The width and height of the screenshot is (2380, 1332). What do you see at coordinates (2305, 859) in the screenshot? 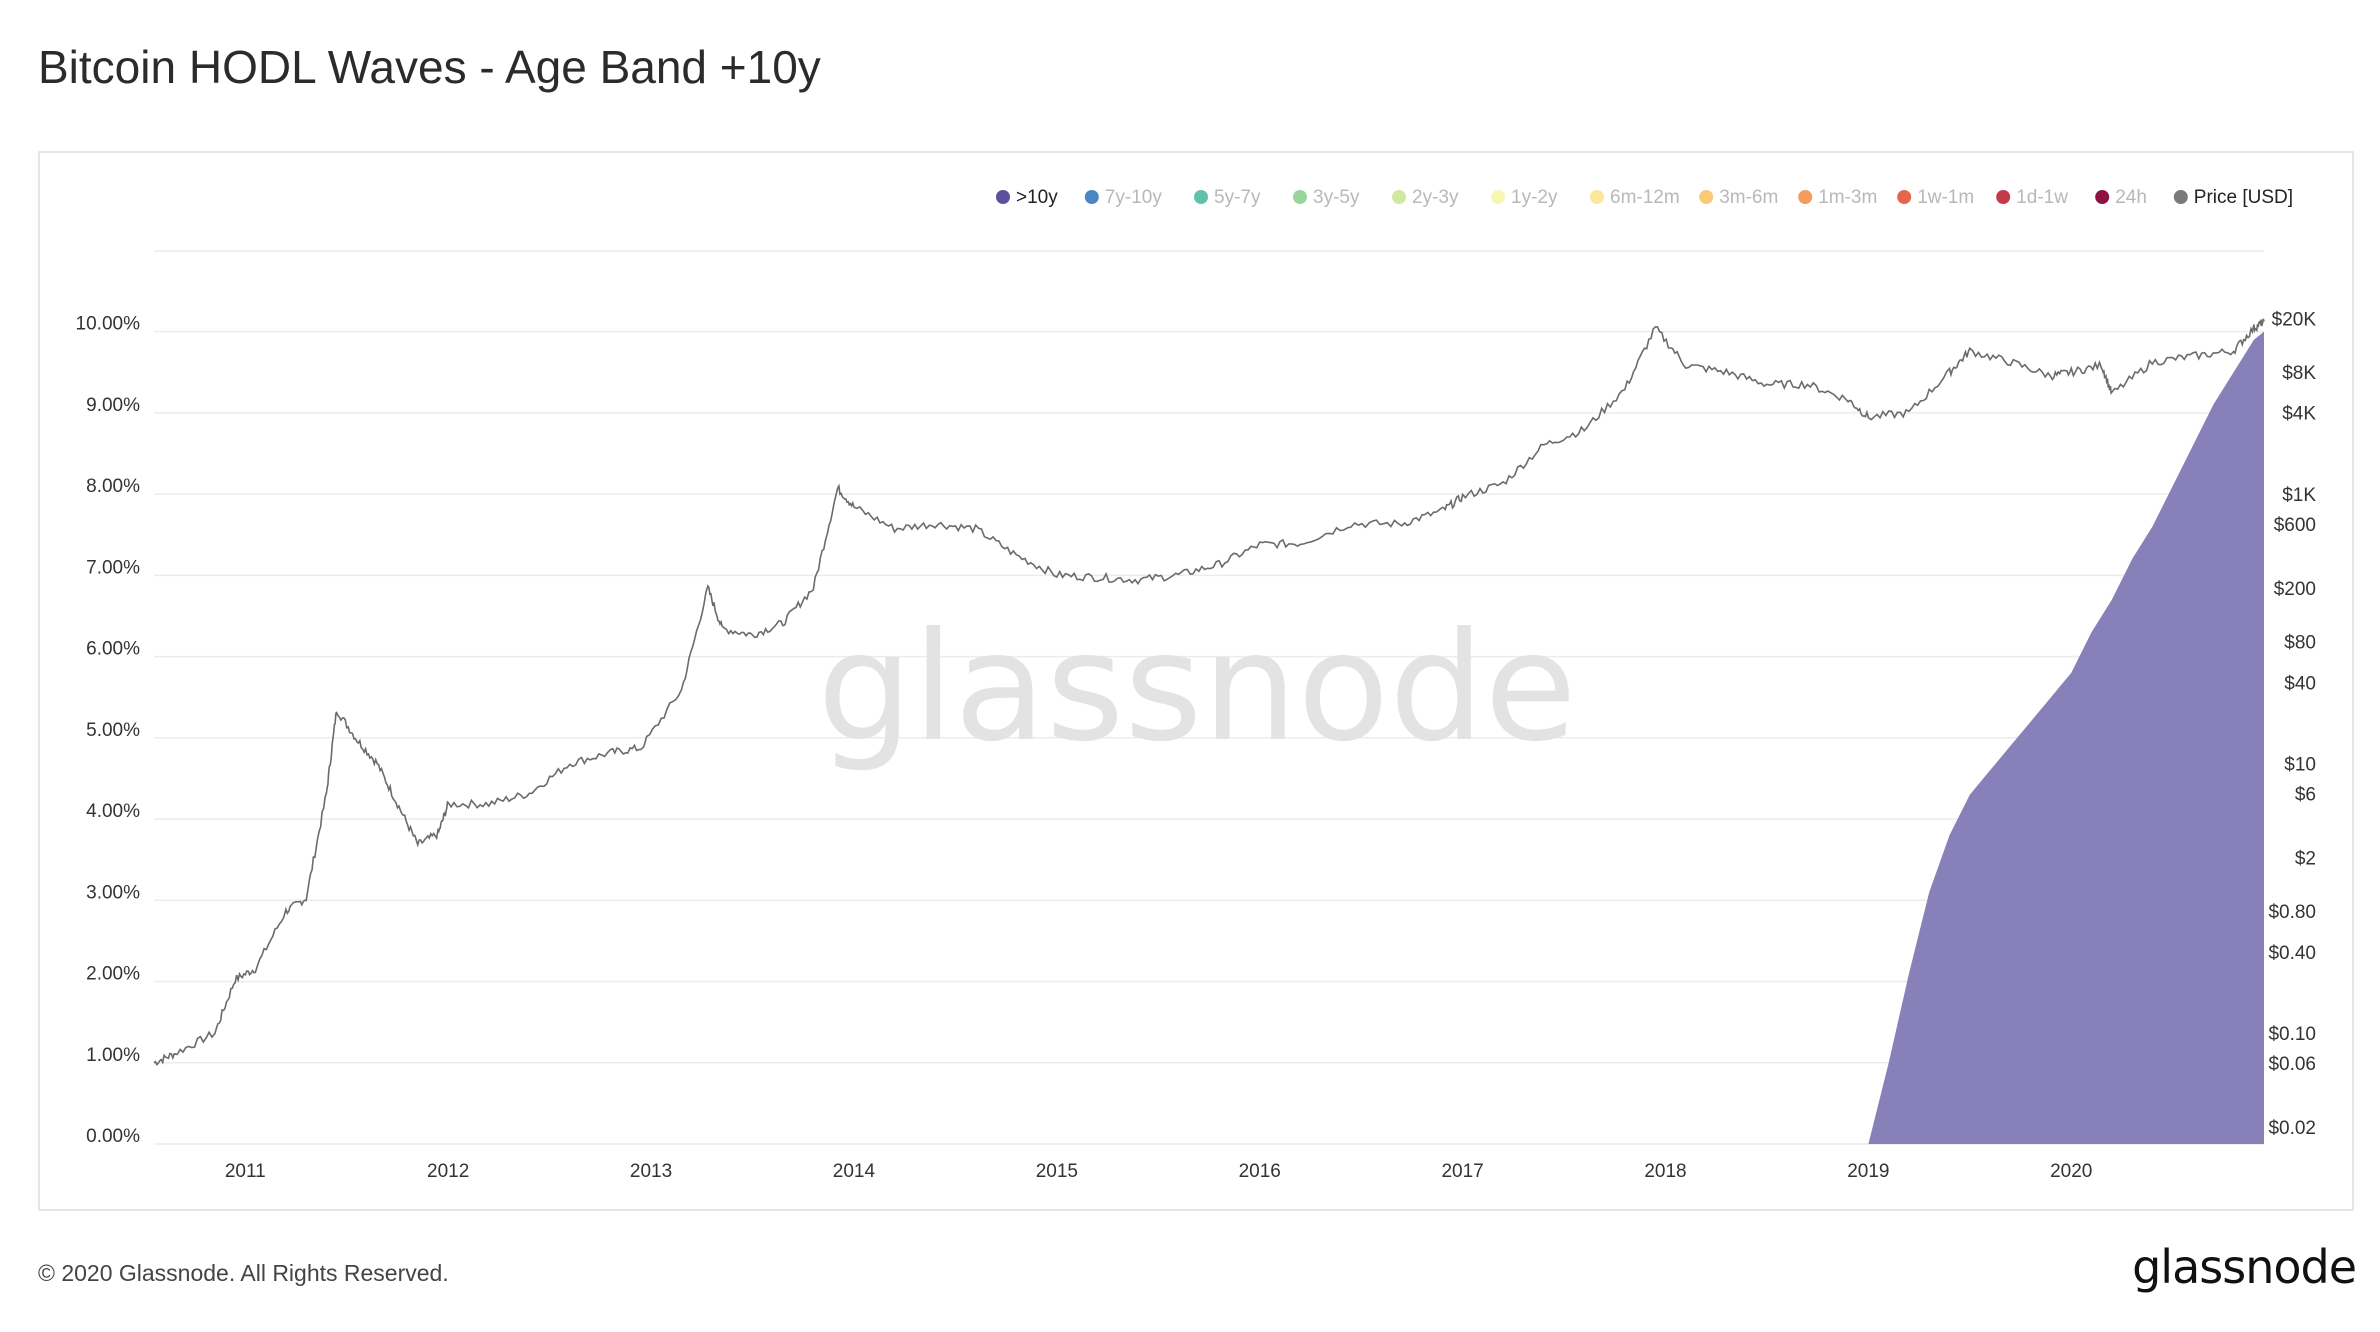
I see `price-tick-label: $2` at bounding box center [2305, 859].